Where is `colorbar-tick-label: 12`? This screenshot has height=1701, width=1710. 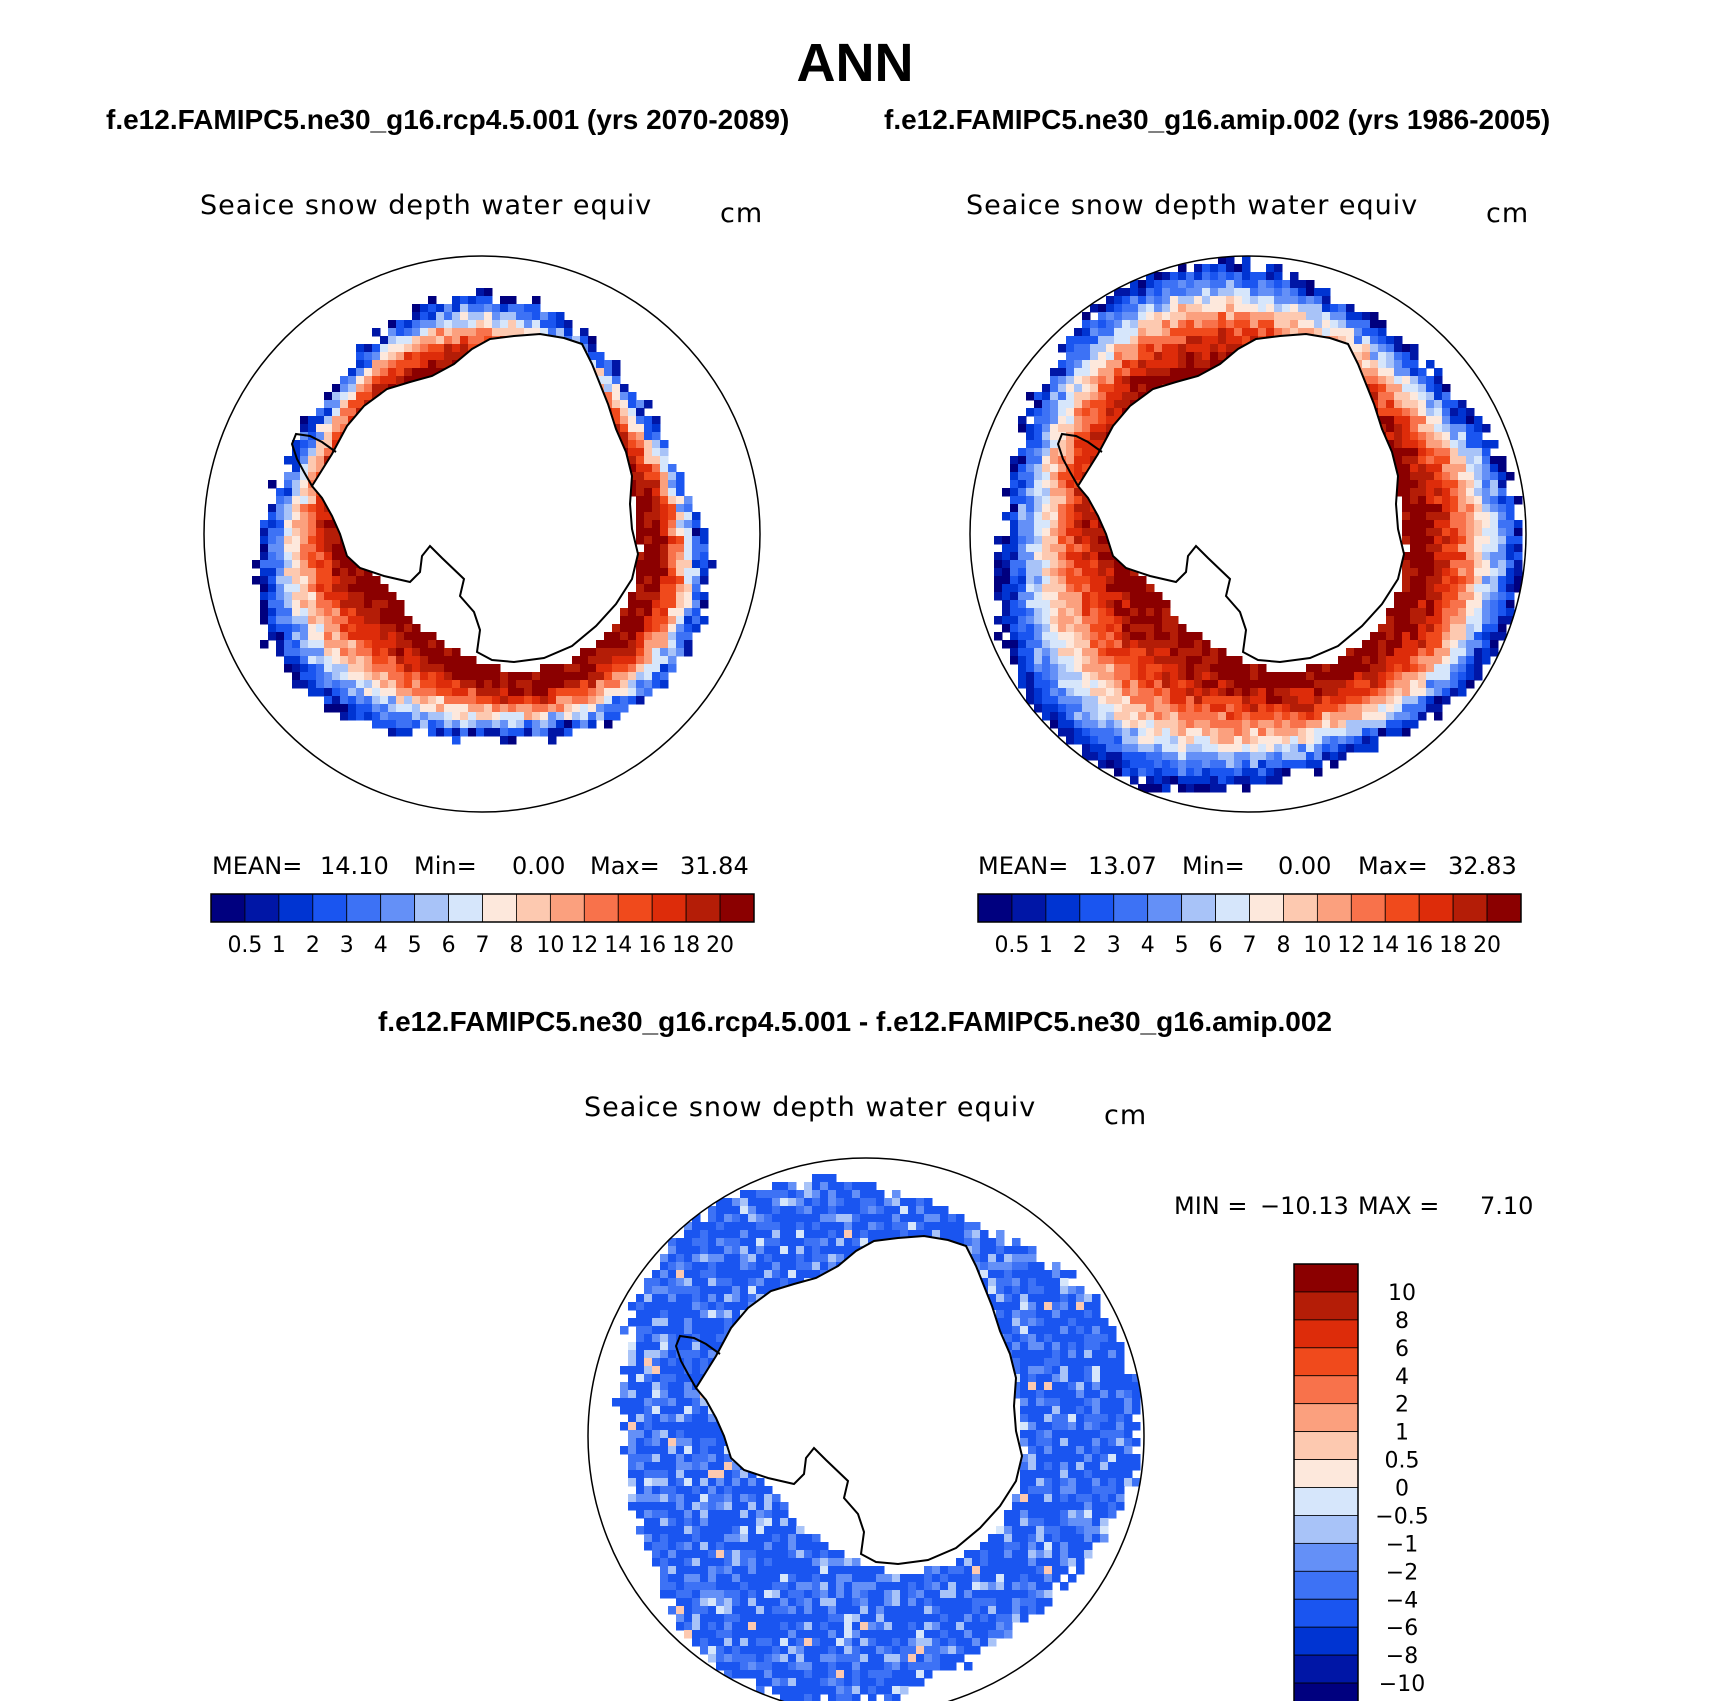 colorbar-tick-label: 12 is located at coordinates (584, 945).